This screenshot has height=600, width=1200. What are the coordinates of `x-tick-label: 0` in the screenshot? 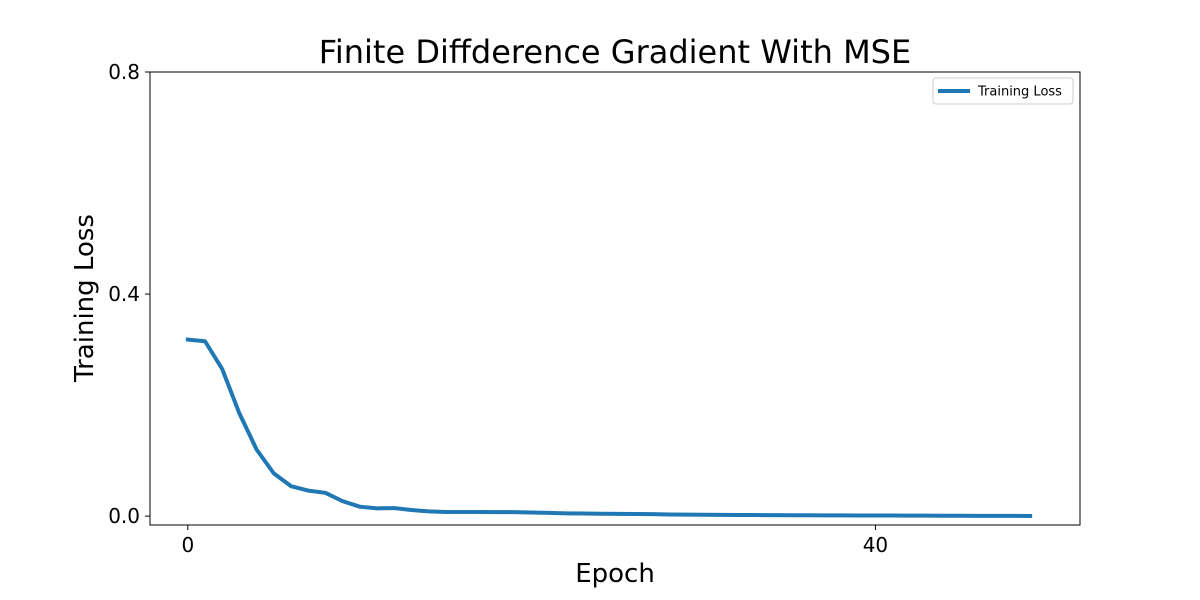 It's located at (187, 545).